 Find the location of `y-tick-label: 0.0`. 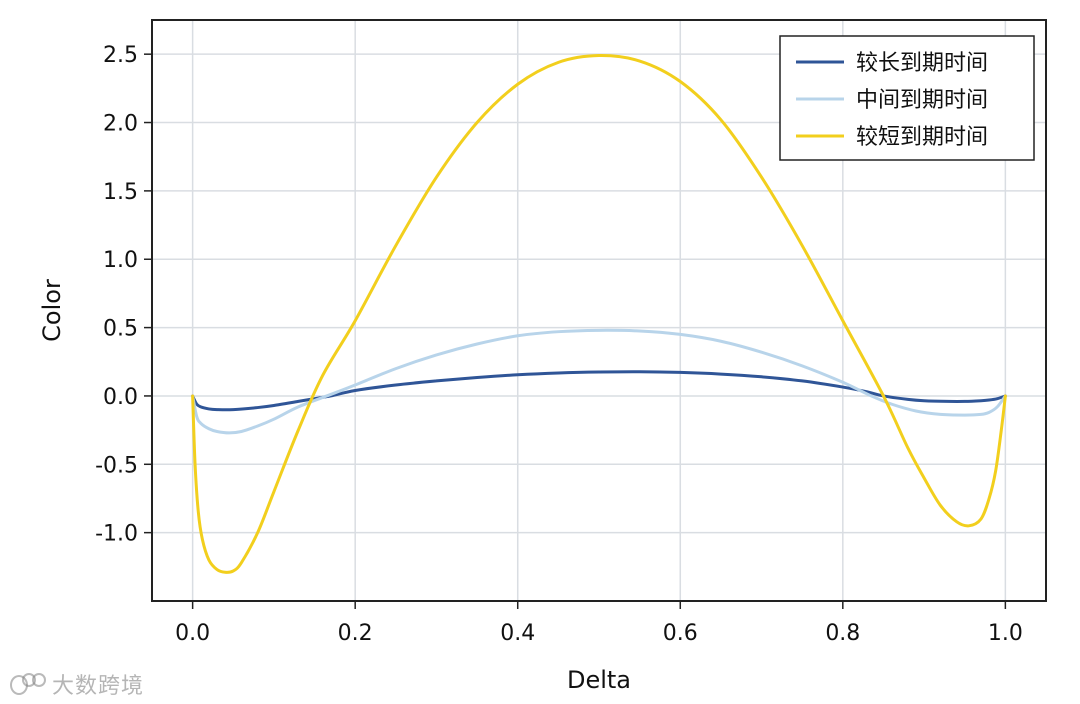

y-tick-label: 0.0 is located at coordinates (120, 397).